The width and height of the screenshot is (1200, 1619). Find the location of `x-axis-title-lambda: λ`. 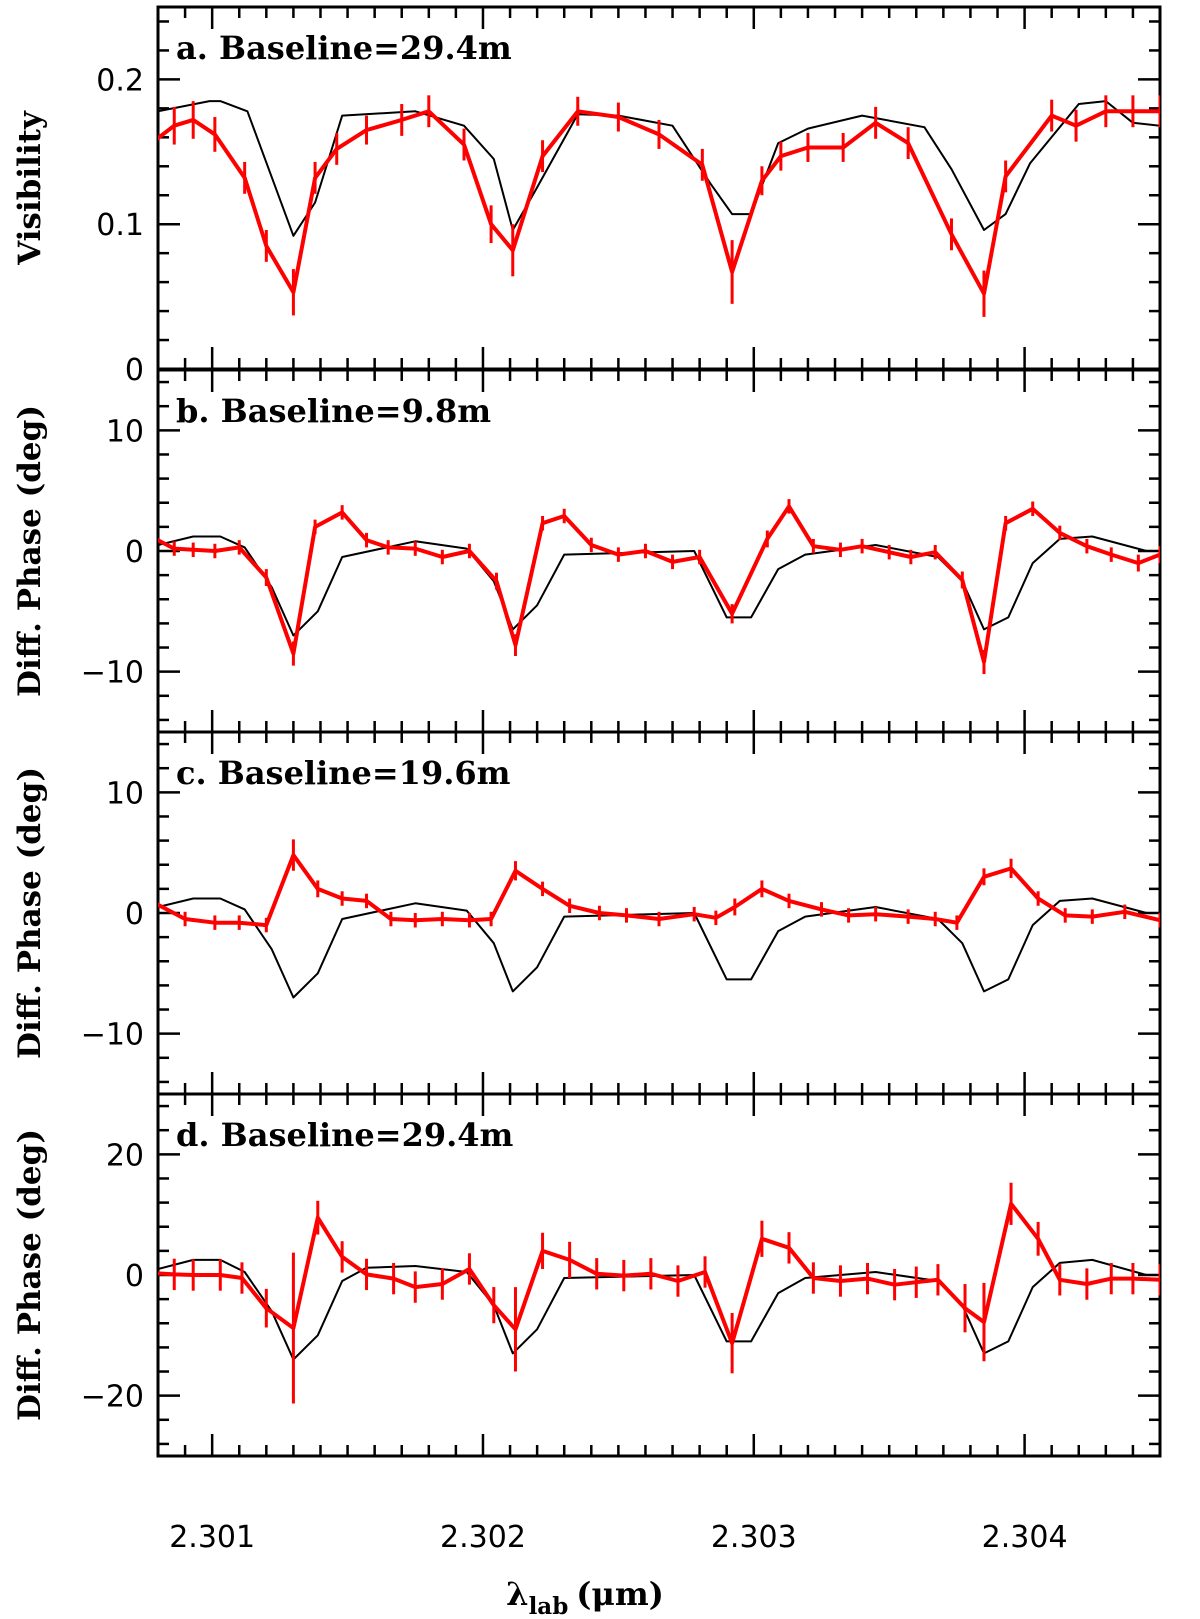

x-axis-title-lambda: λ is located at coordinates (517, 1594).